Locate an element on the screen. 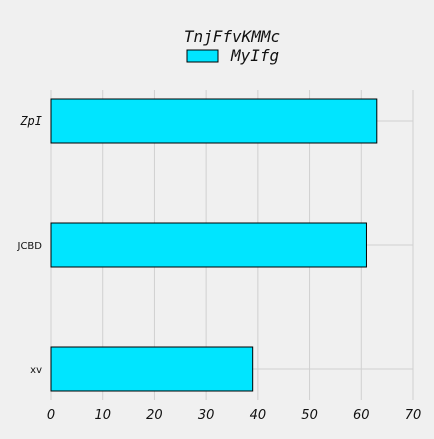 This screenshot has width=434, height=439. x-tick-label-20: 20 is located at coordinates (154, 415).